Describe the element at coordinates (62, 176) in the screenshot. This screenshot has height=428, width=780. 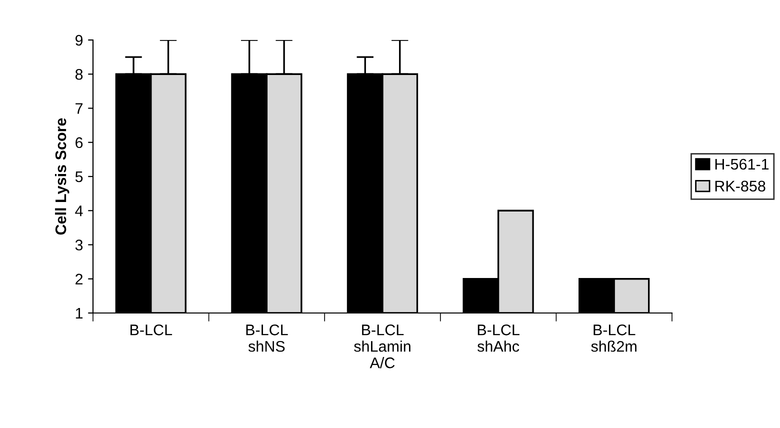
I see `y-axis-title: Cell Lysis Score` at that location.